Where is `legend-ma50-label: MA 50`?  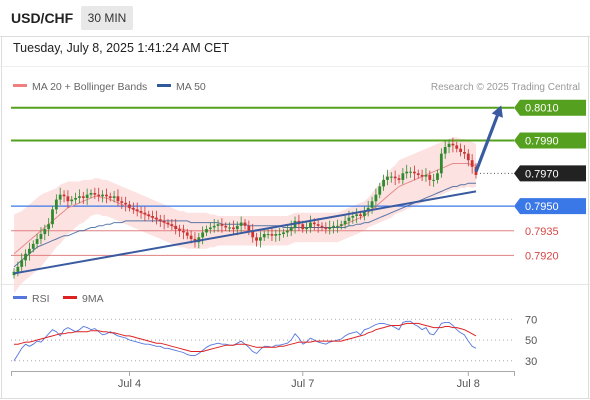
legend-ma50-label: MA 50 is located at coordinates (191, 87).